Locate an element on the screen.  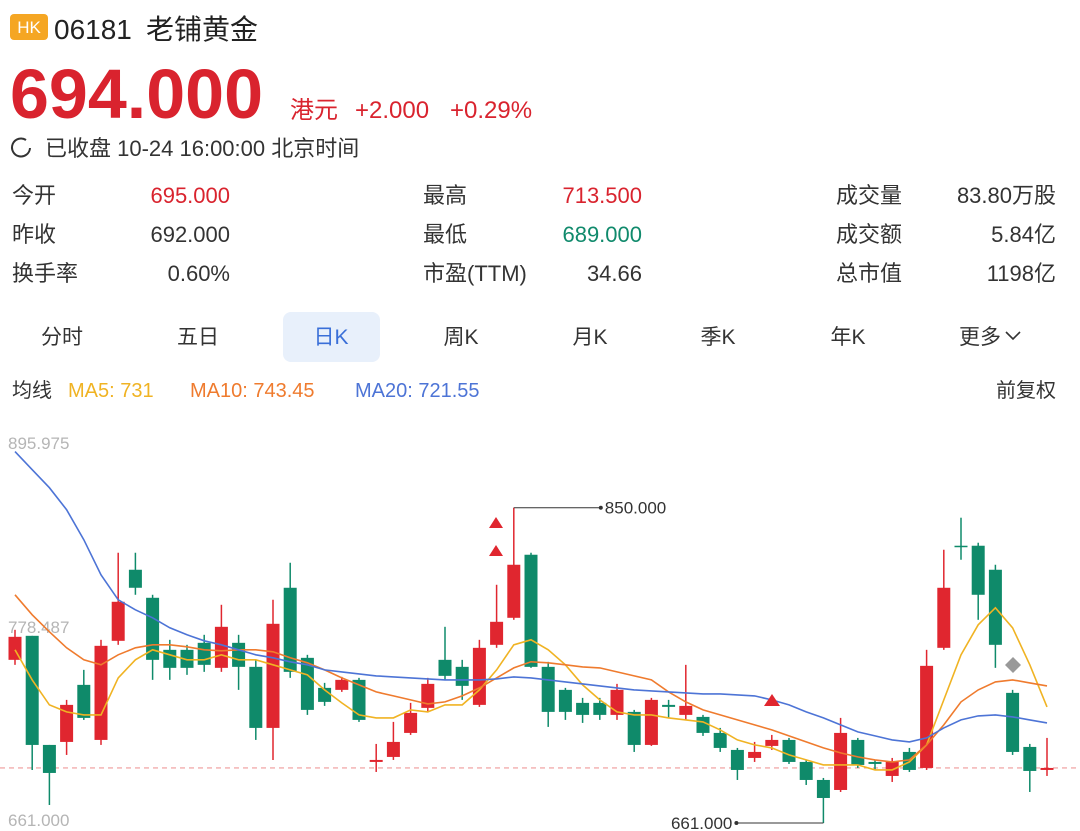
market-badge-text: HK is located at coordinates (29, 27).